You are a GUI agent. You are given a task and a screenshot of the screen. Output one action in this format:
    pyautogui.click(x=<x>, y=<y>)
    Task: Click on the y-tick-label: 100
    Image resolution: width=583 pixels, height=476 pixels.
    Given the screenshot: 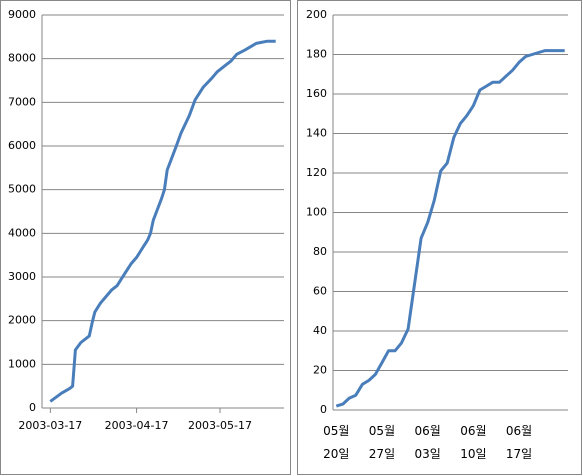 What is the action you would take?
    pyautogui.click(x=316, y=212)
    